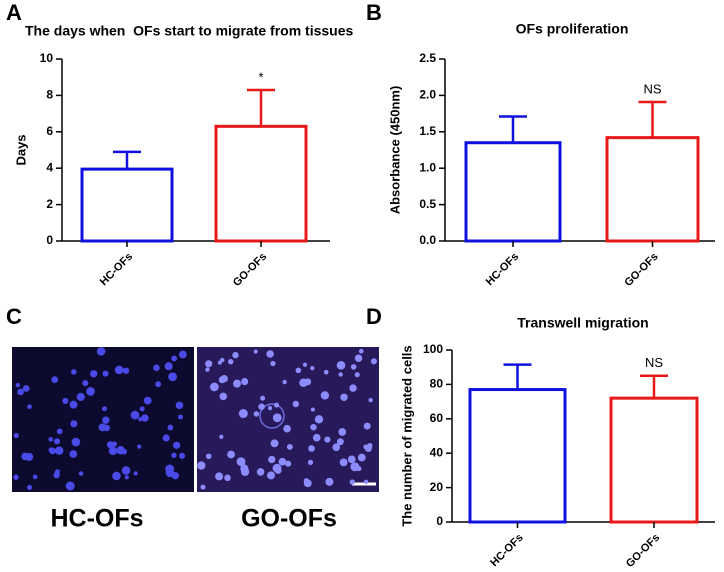 The width and height of the screenshot is (724, 572). Describe the element at coordinates (437, 384) in the screenshot. I see `y-tick-label: 80` at that location.